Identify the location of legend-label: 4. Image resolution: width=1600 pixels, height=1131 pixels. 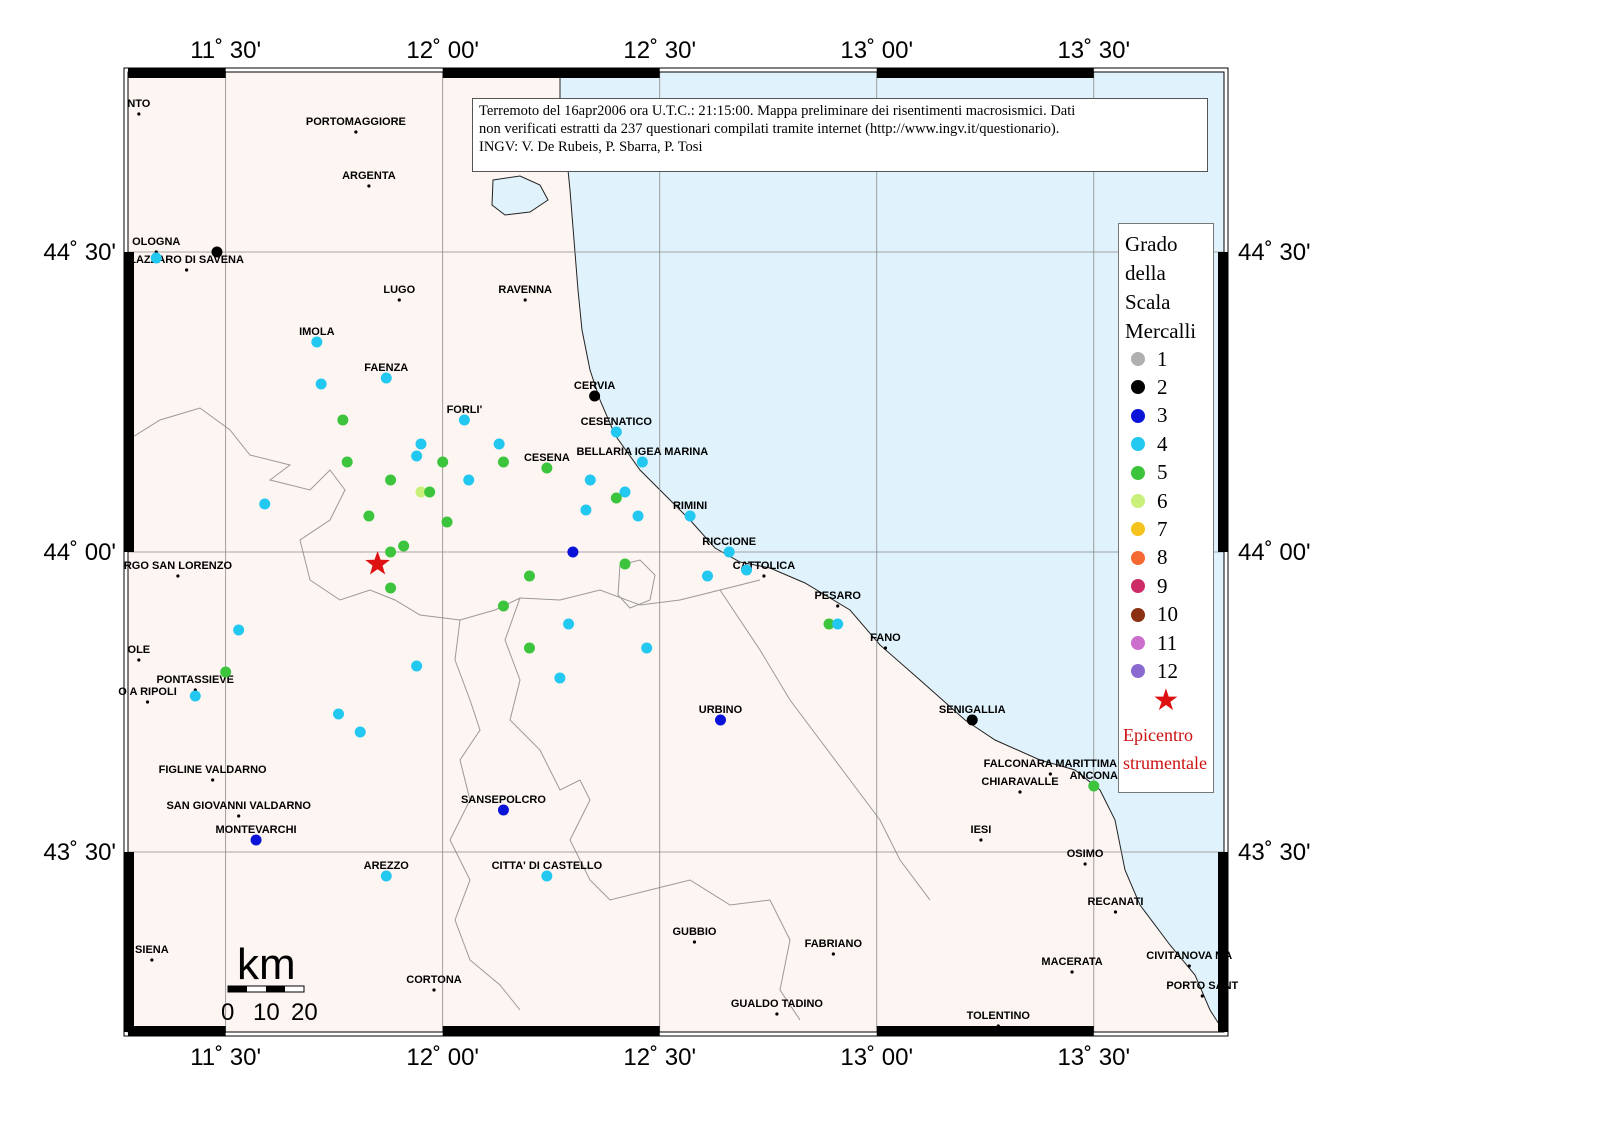
(1162, 443).